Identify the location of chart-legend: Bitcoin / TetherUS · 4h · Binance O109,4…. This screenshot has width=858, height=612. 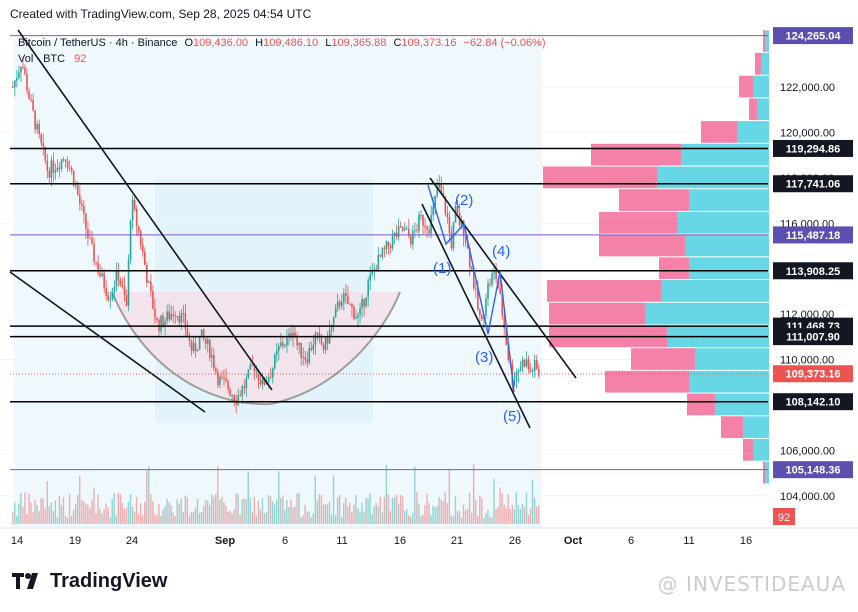
(282, 43).